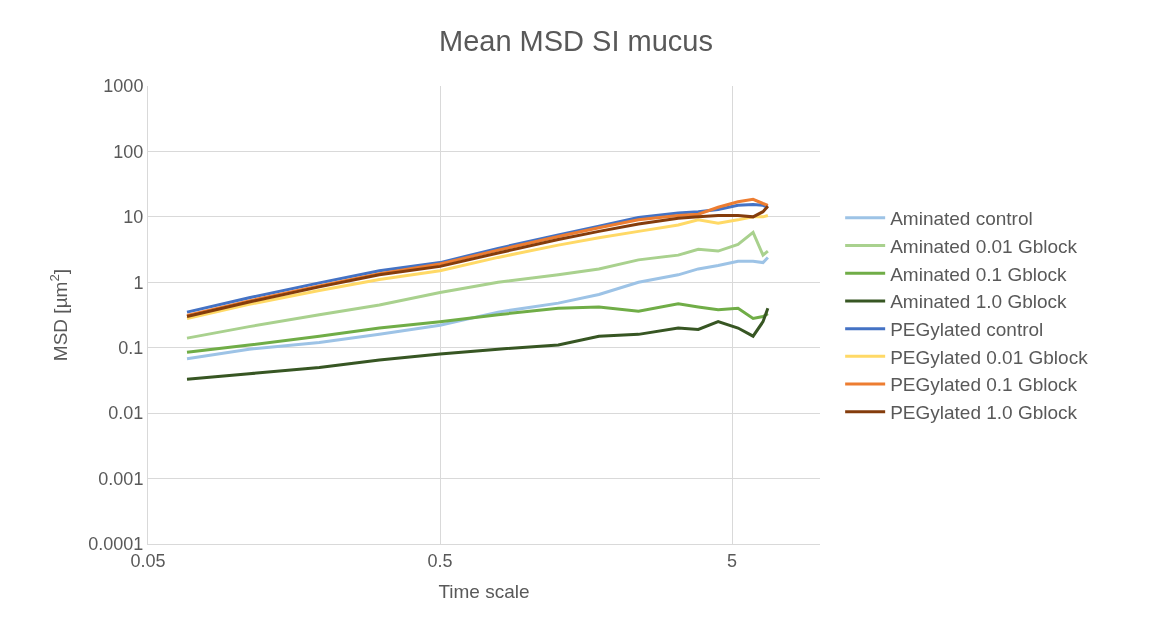 Image resolution: width=1152 pixels, height=622 pixels. Describe the element at coordinates (984, 246) in the screenshot. I see `legend-label: Aminated 0.01 Gblock` at that location.